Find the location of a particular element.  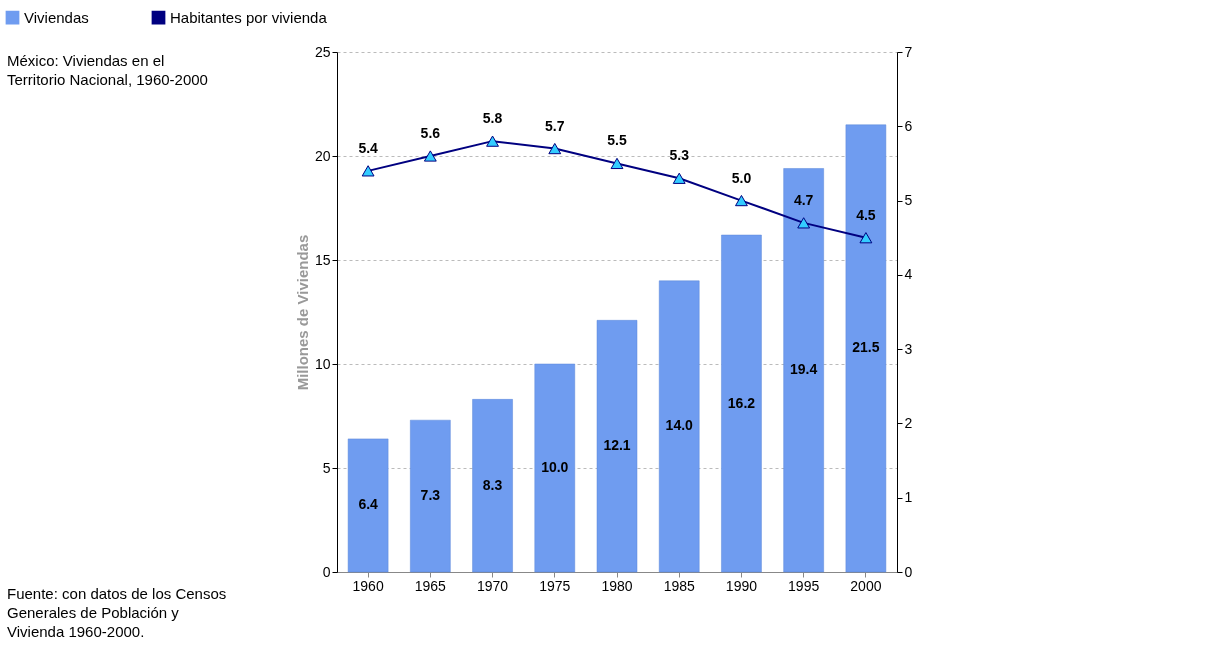

data-label: 5.8 is located at coordinates (492, 118).